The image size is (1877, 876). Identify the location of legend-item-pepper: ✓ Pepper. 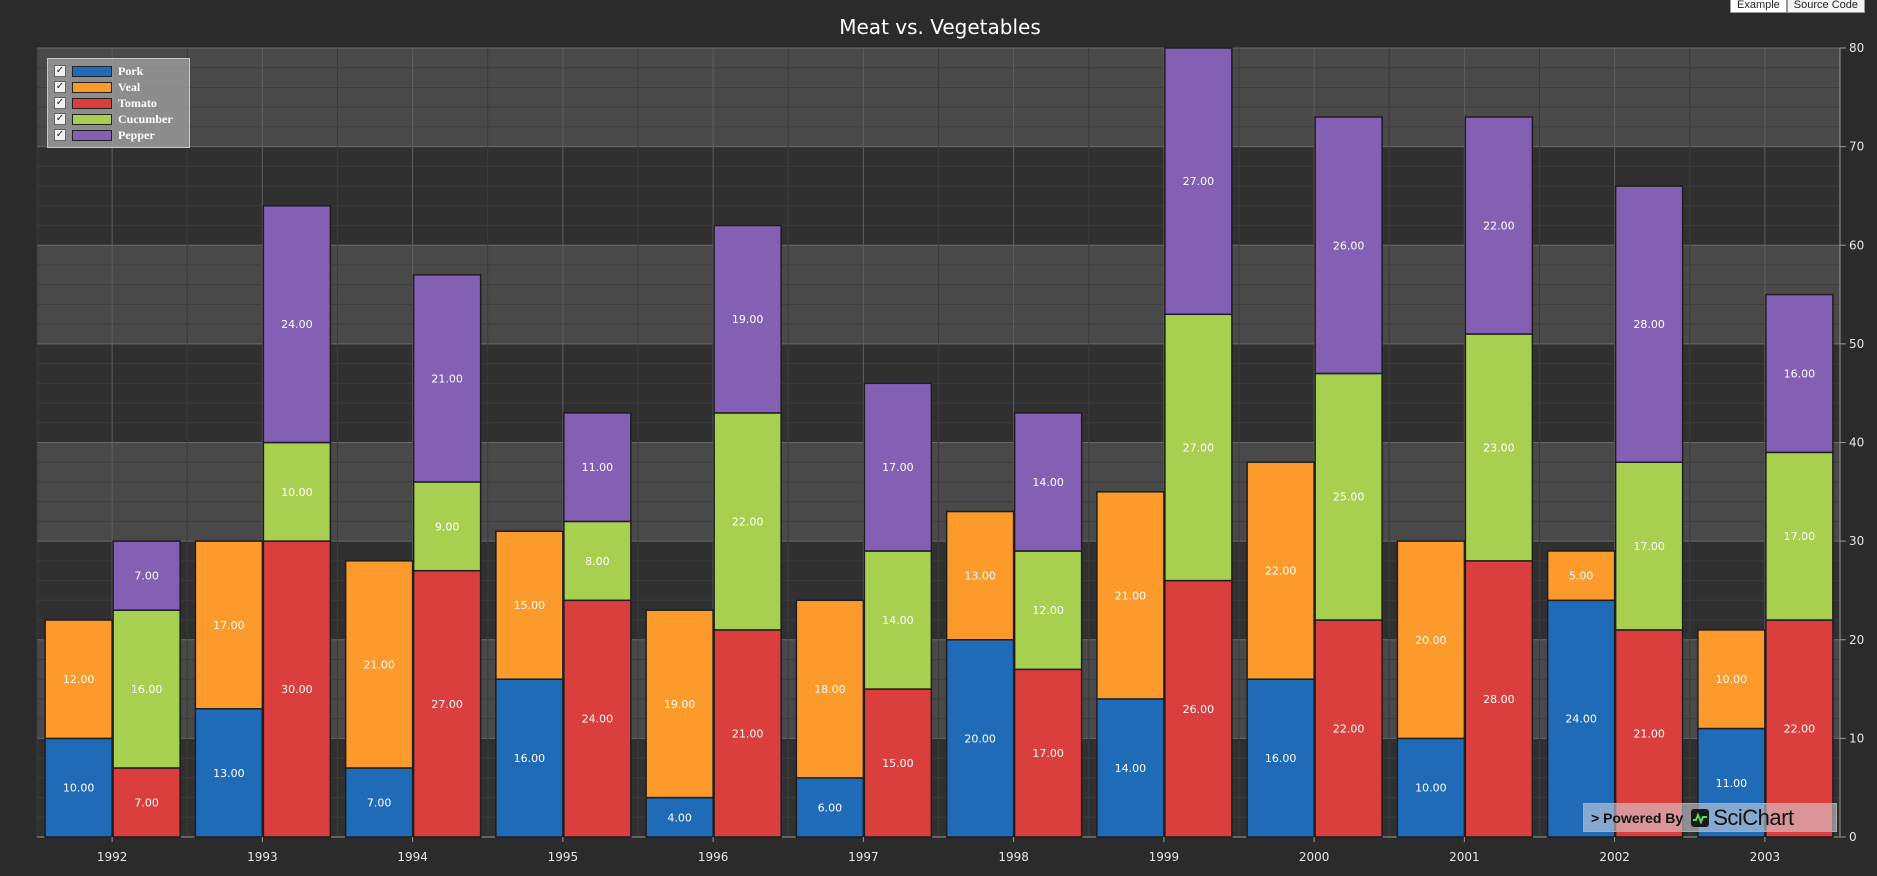
(118, 135).